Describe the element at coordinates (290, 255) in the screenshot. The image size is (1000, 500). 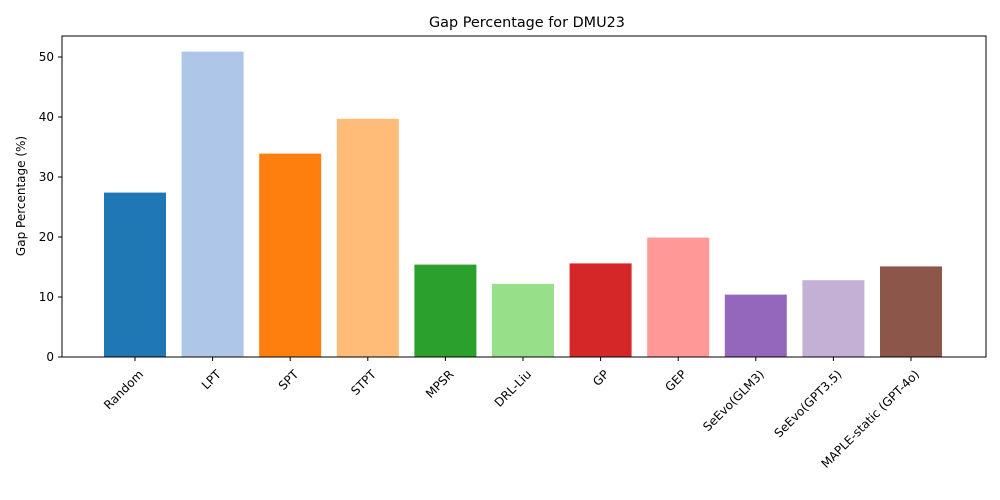
I see `bar-spt` at that location.